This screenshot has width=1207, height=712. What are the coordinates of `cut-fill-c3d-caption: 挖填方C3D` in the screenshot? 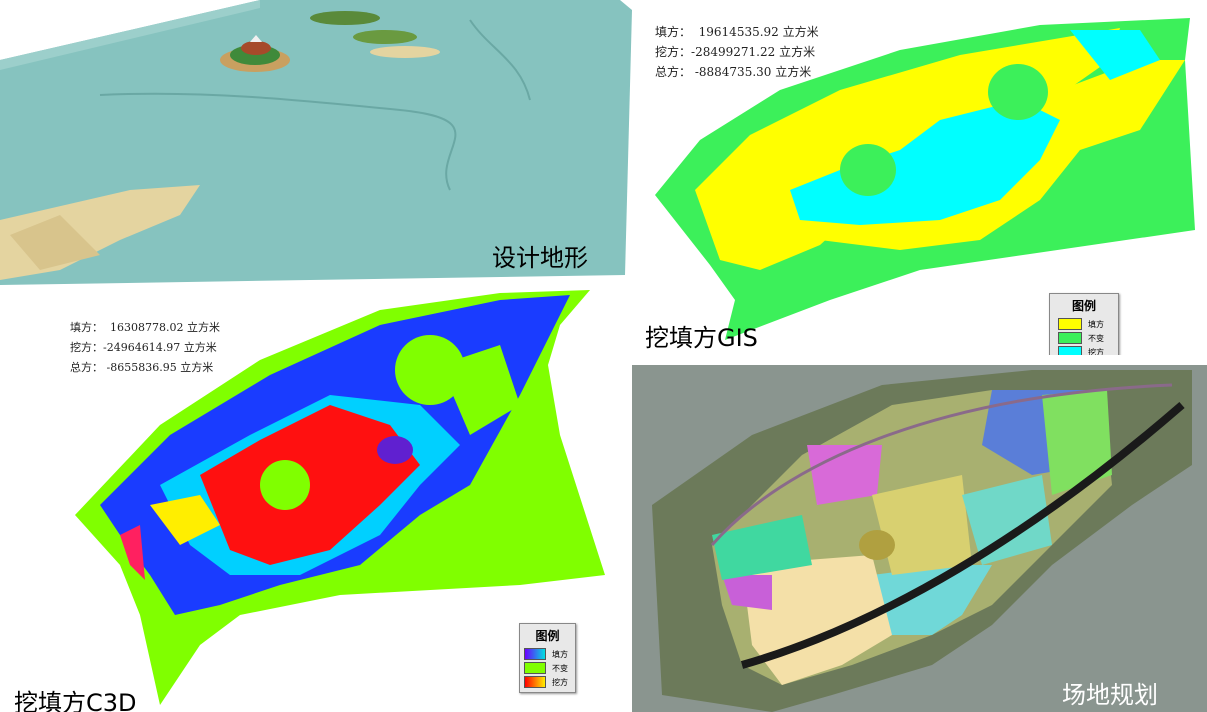 It's located at (75, 700).